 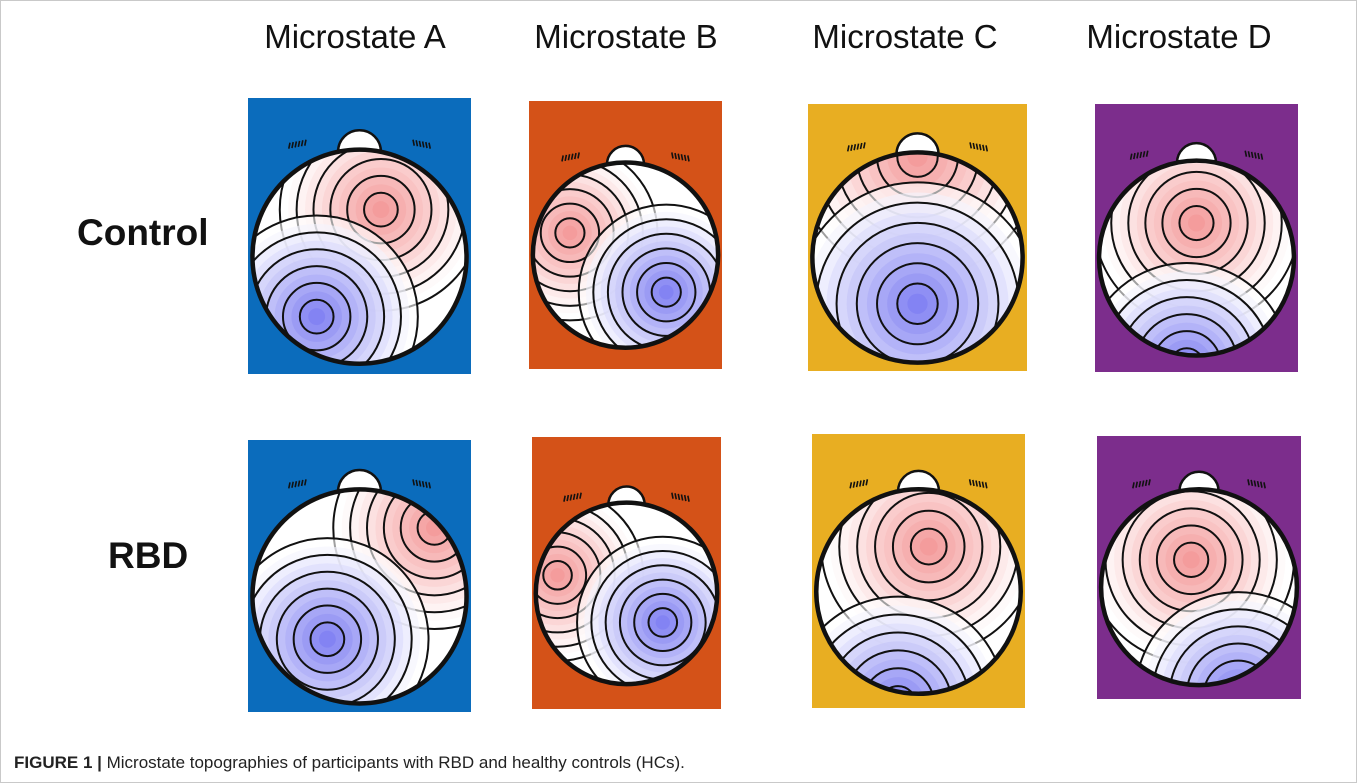 I want to click on column-title-microstate-d: Microstate D, so click(x=1179, y=36).